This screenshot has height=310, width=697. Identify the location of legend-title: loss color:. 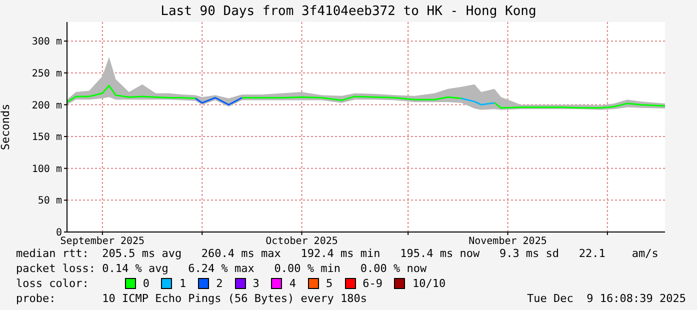
(52, 283).